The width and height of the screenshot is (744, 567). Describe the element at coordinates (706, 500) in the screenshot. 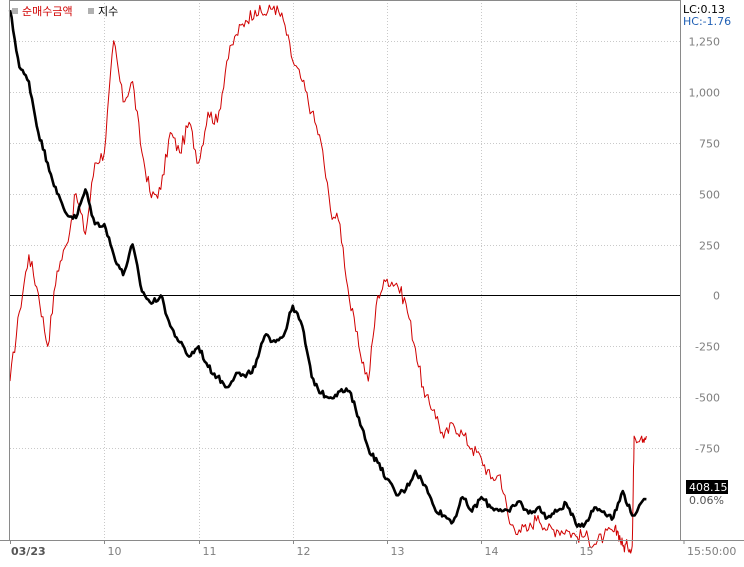

I see `current-change: 0.06%` at that location.